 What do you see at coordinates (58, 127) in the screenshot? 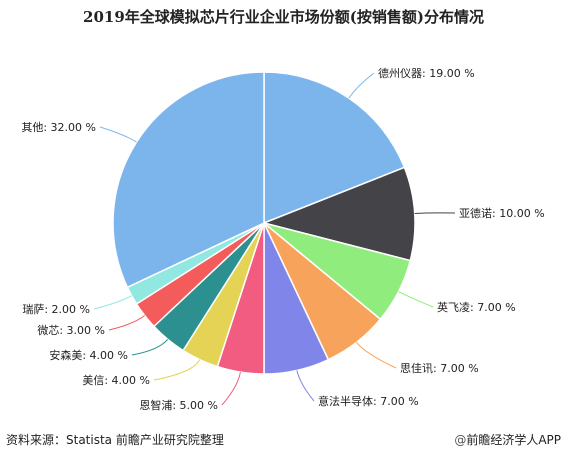
I see `data-label-11: 其他: 32.00 %` at bounding box center [58, 127].